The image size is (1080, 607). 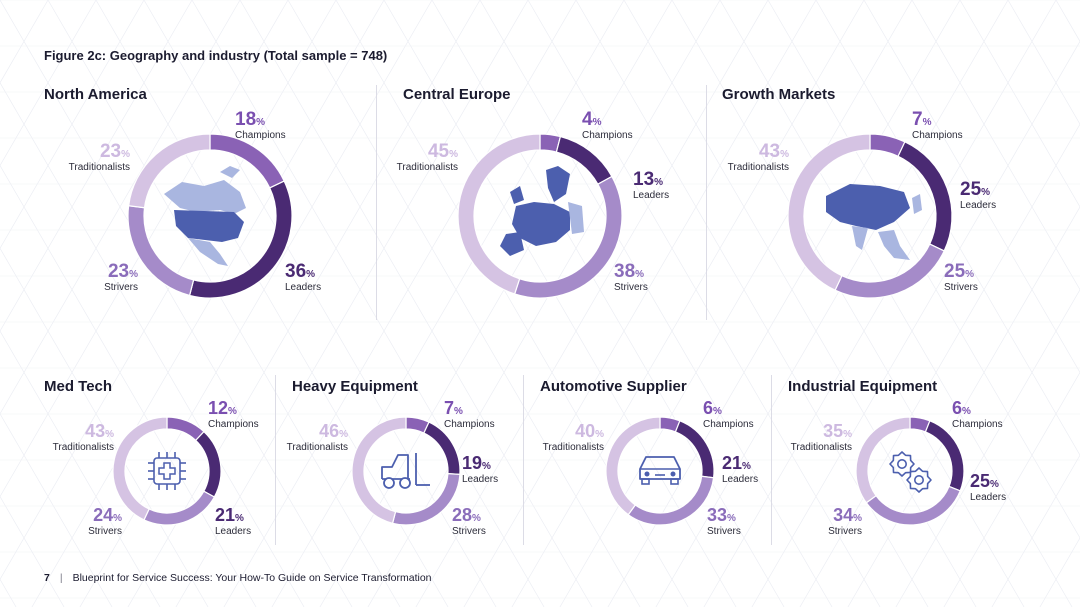 What do you see at coordinates (462, 515) in the screenshot?
I see `value-strivers: 28` at bounding box center [462, 515].